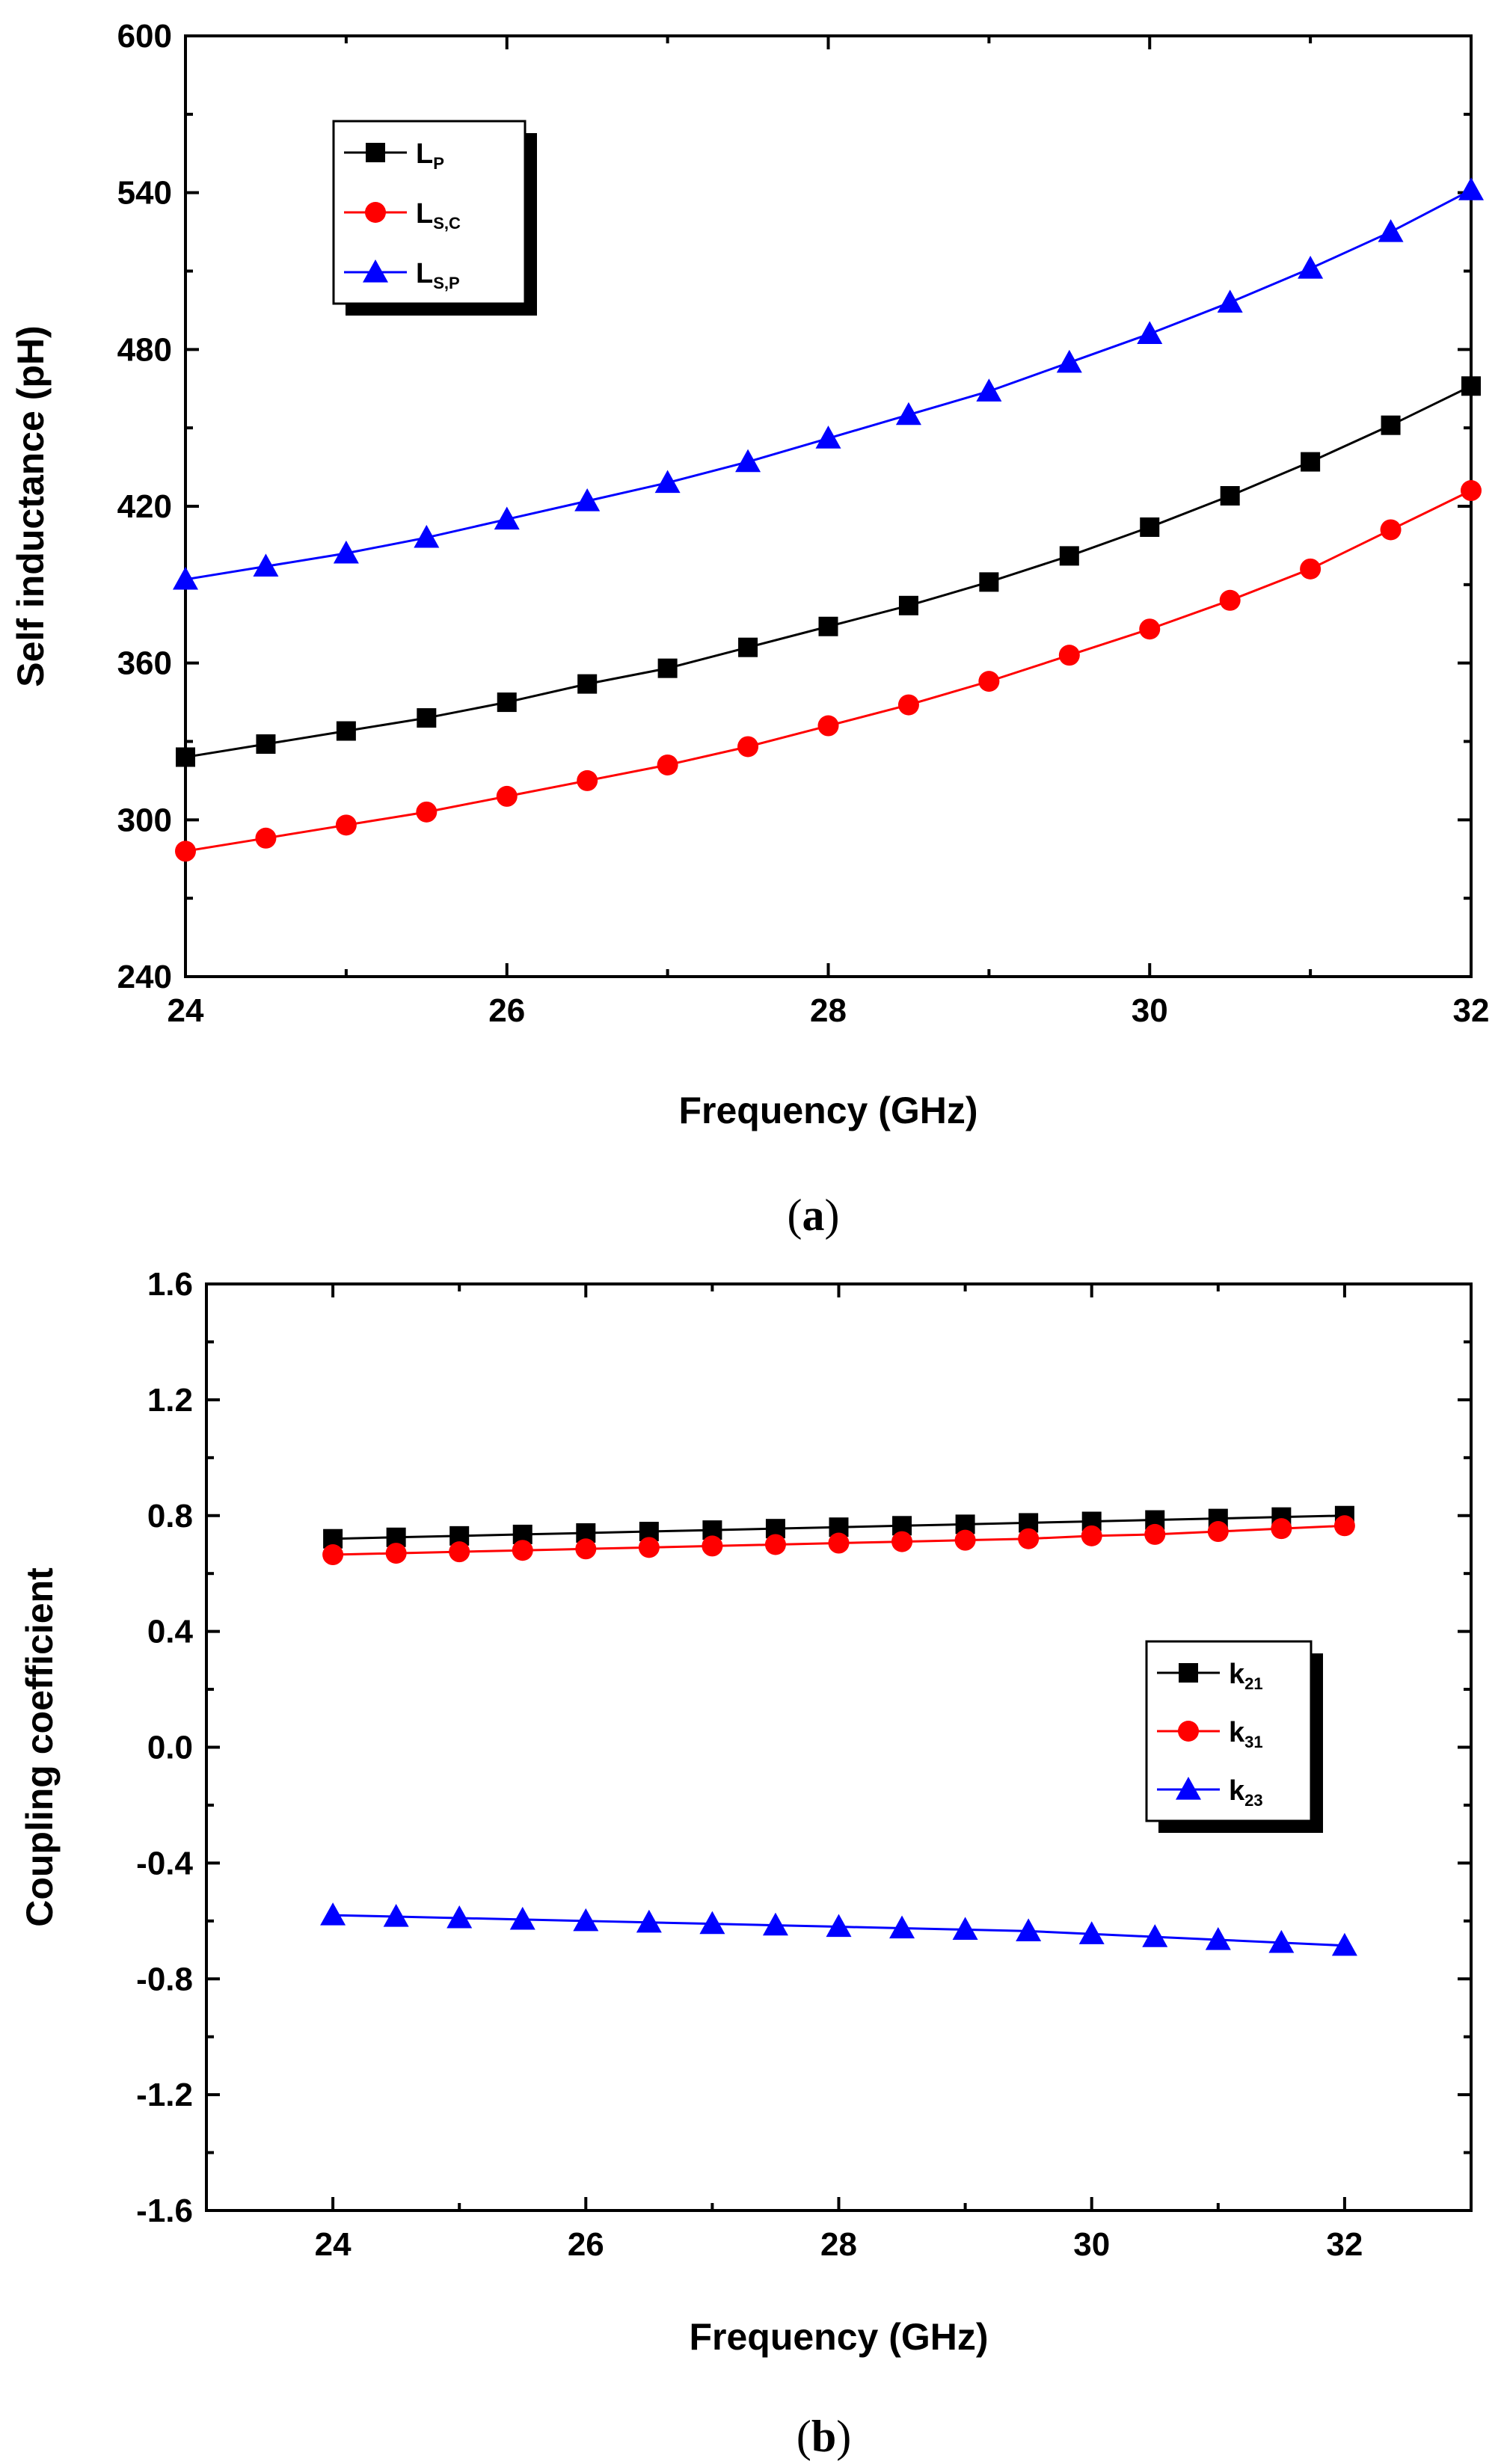 The height and width of the screenshot is (2464, 1501). What do you see at coordinates (823, 2436) in the screenshot?
I see `panel-label: (b)` at bounding box center [823, 2436].